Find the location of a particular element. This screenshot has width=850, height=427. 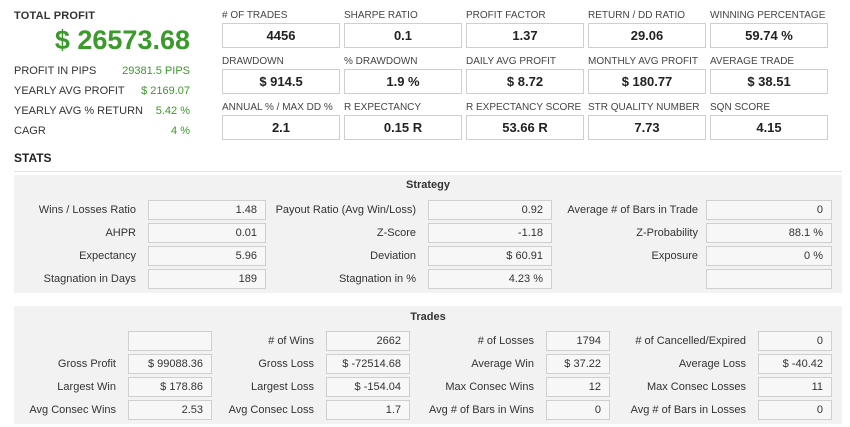

metric-percent-drawdown: % DRAWDOWN 1.9 % is located at coordinates (403, 75).